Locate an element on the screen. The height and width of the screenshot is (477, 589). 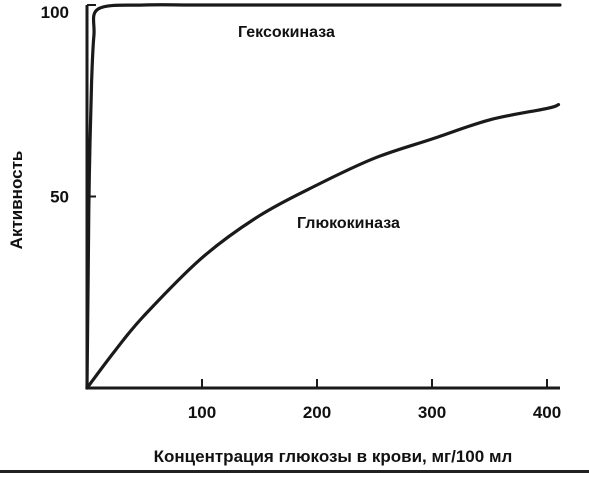
bottom-rule is located at coordinates (294, 471).